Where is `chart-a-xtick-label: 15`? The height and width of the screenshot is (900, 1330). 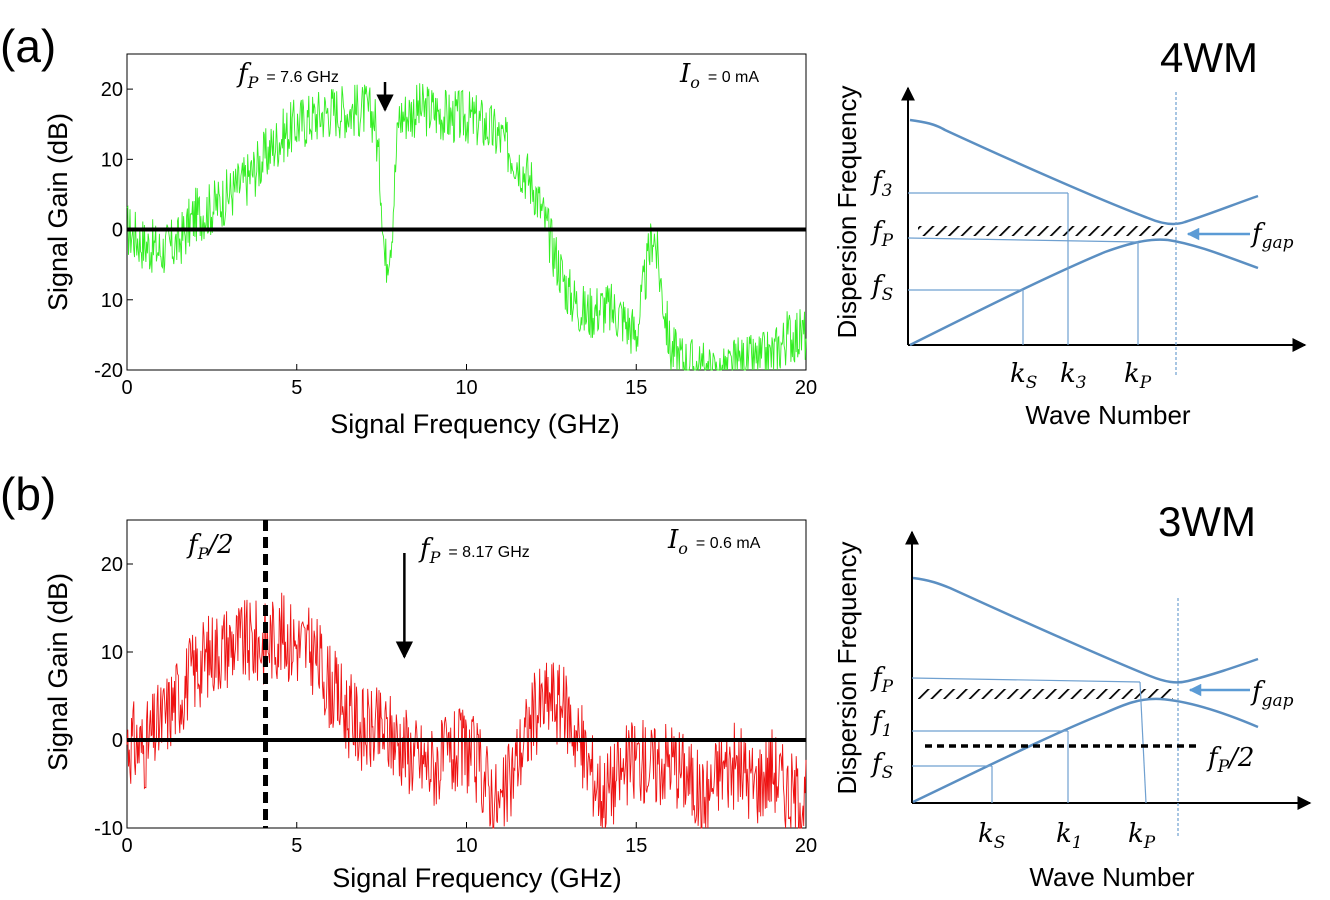 chart-a-xtick-label: 15 is located at coordinates (636, 388).